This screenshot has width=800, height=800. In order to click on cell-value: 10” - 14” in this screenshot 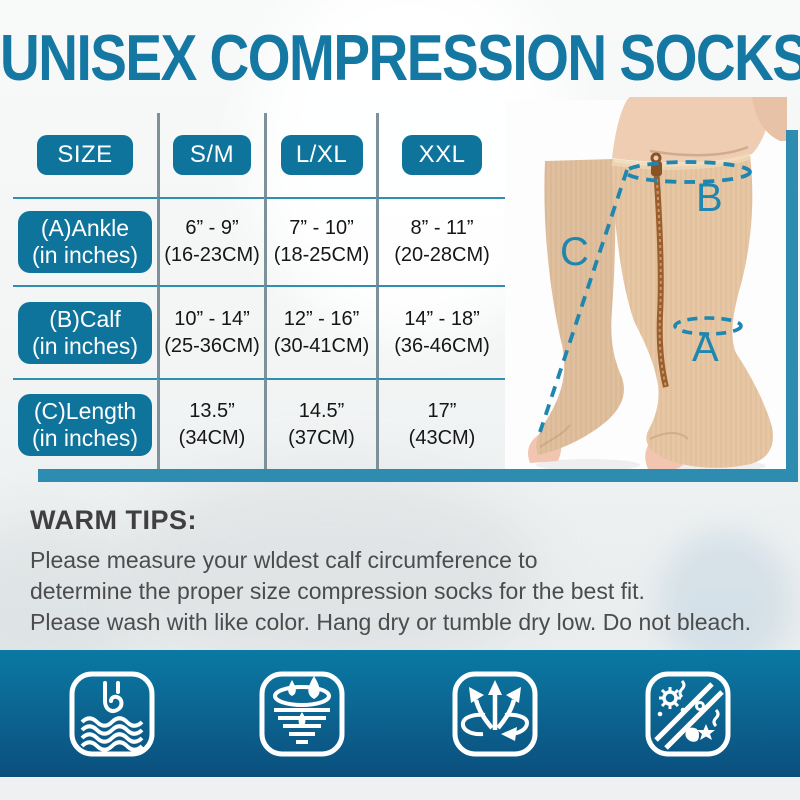, I will do `click(212, 318)`.